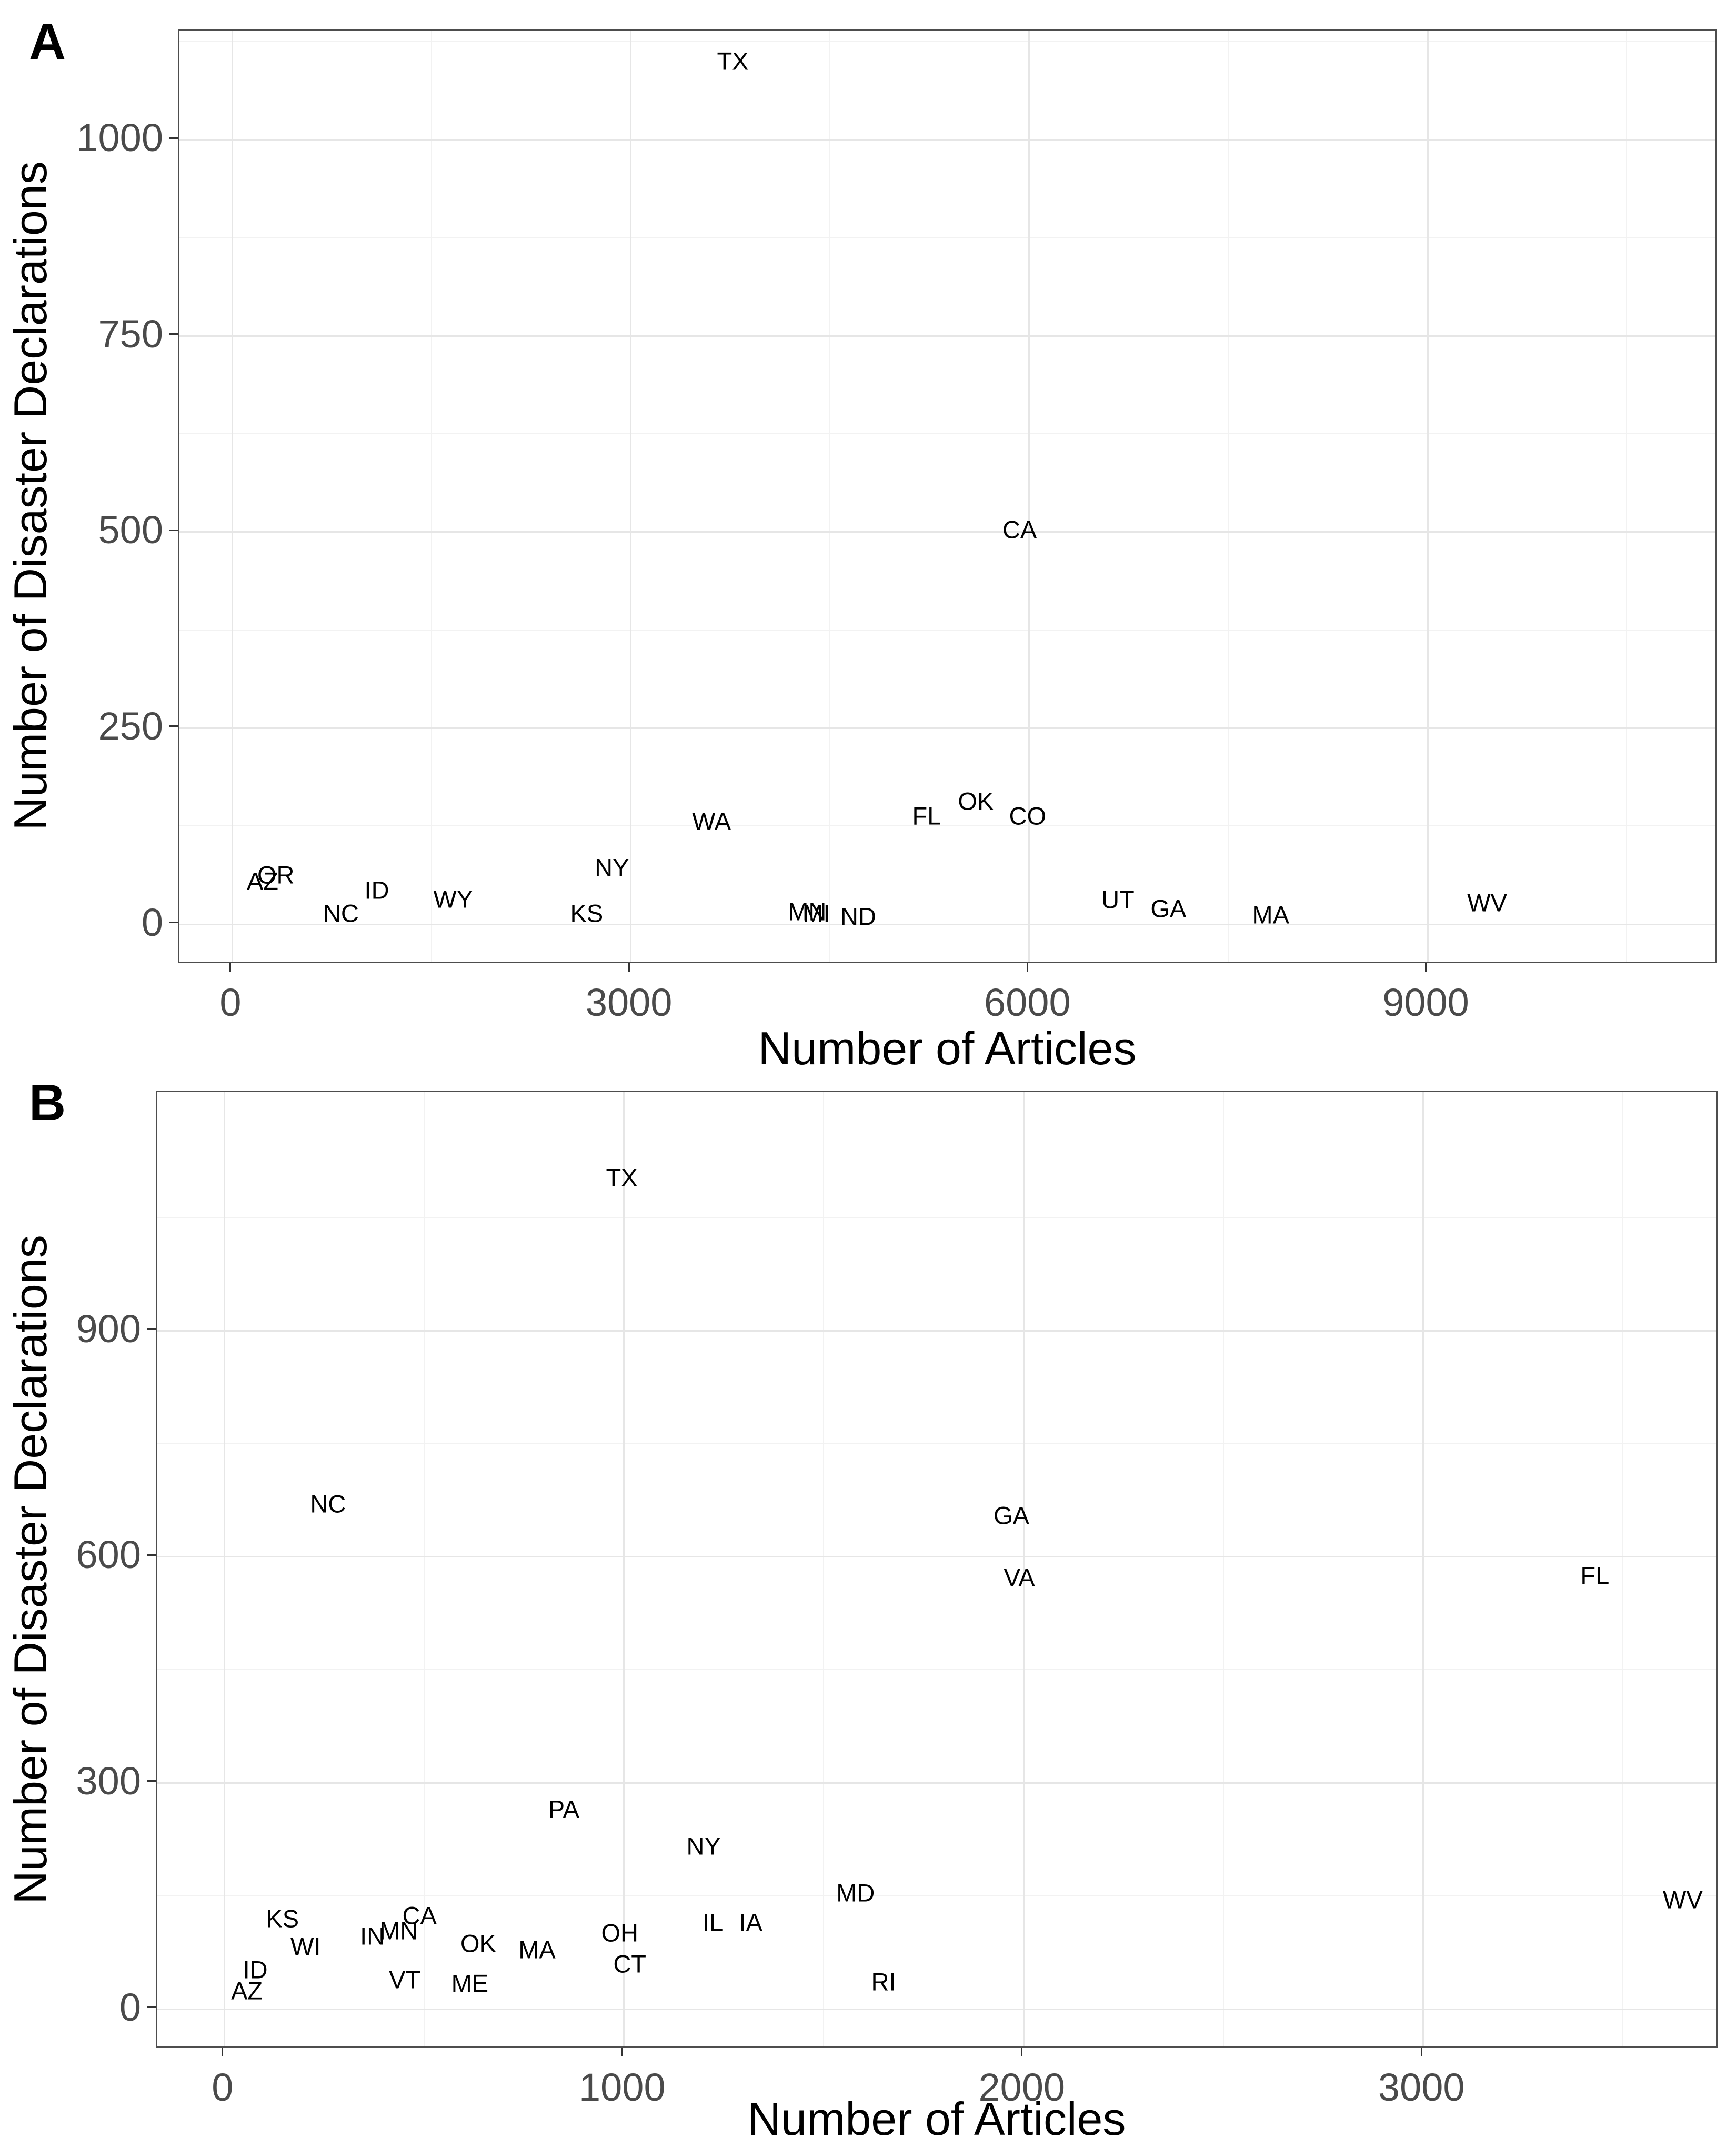 This screenshot has width=1736, height=2147. What do you see at coordinates (1270, 915) in the screenshot?
I see `state-label-ma-panel-a: MA` at bounding box center [1270, 915].